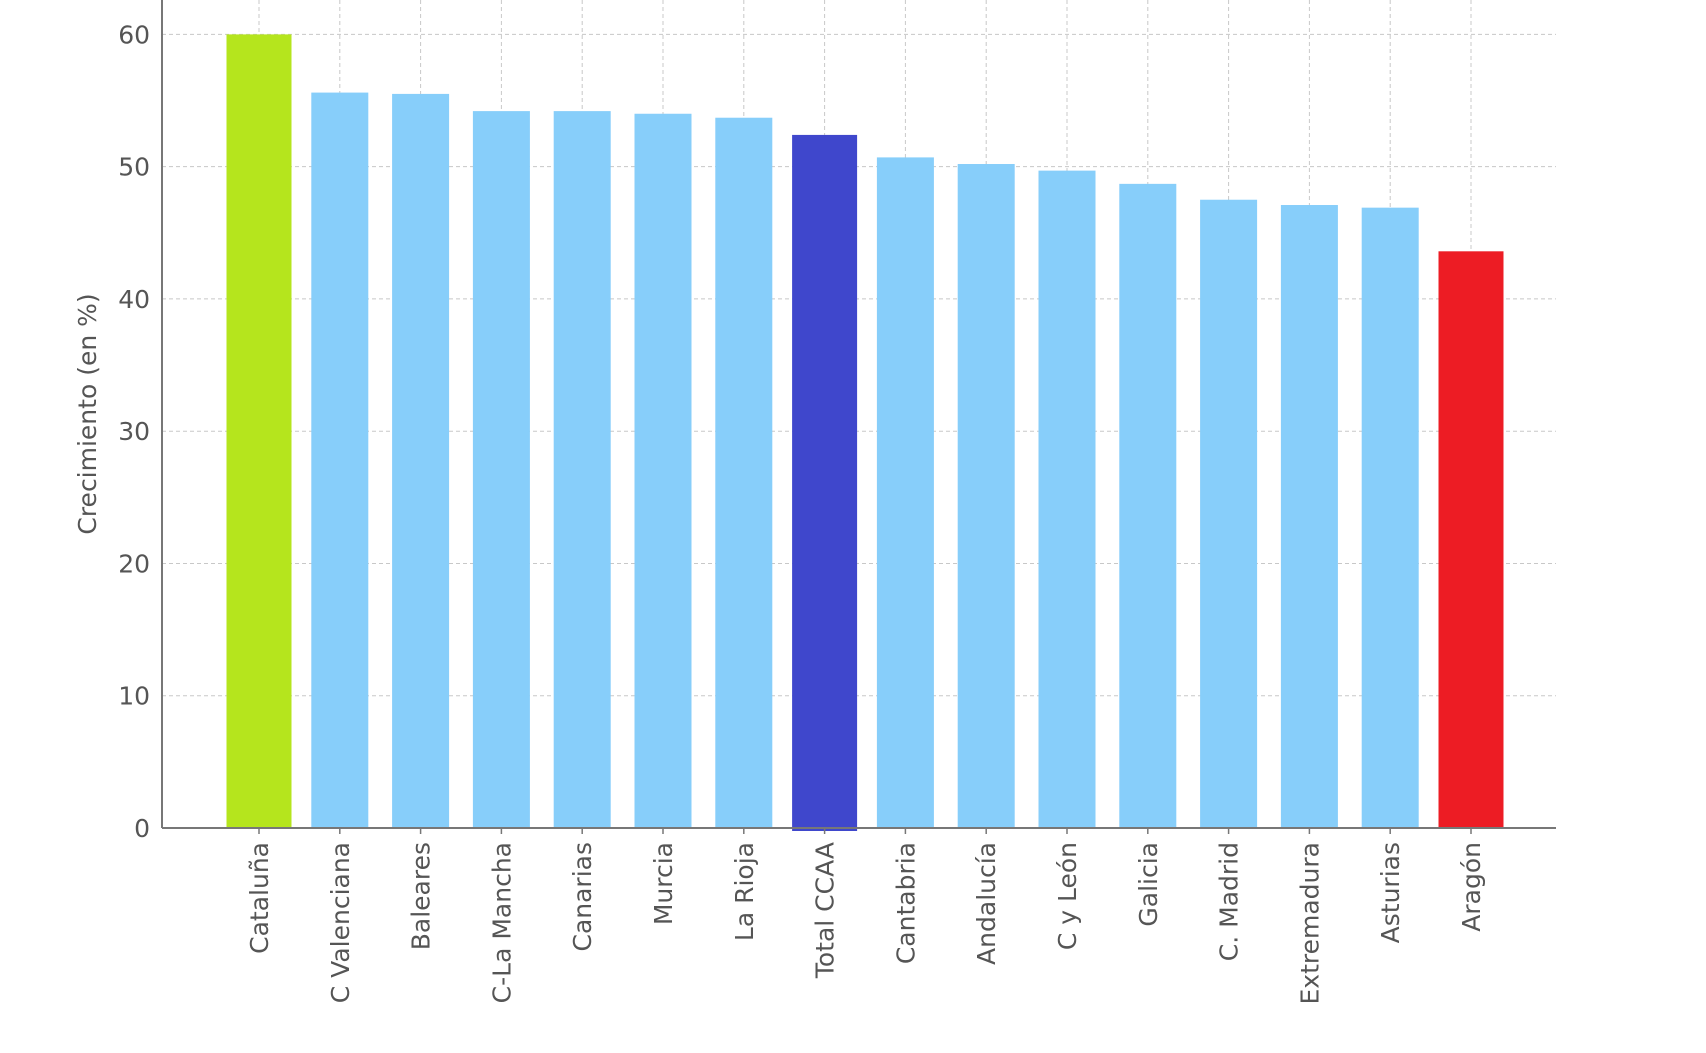 The height and width of the screenshot is (1053, 1706). What do you see at coordinates (744, 472) in the screenshot?
I see `bar-la-rioja` at bounding box center [744, 472].